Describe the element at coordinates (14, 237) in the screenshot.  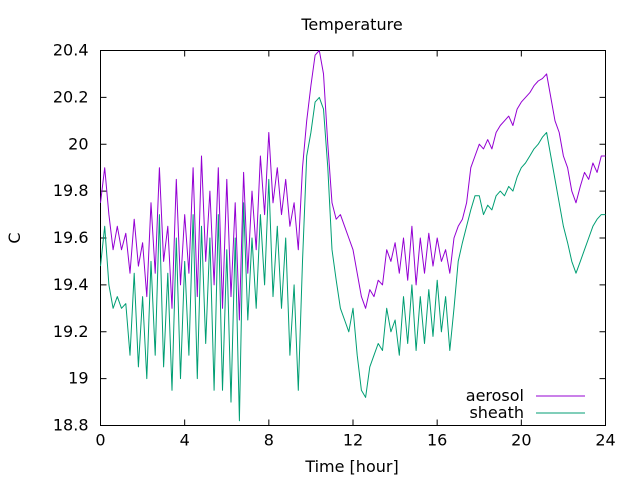
I see `y-axis-title: C` at that location.